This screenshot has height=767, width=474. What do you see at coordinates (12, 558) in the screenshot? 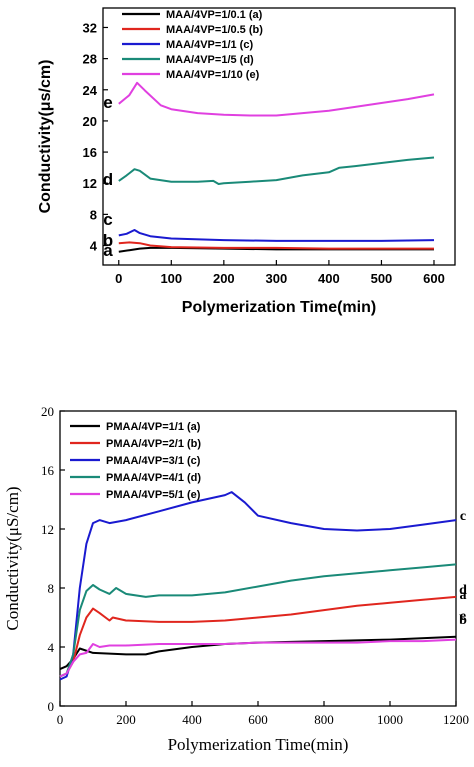
I see `y-axis-label: Conductivity(μS/cm)` at bounding box center [12, 558].